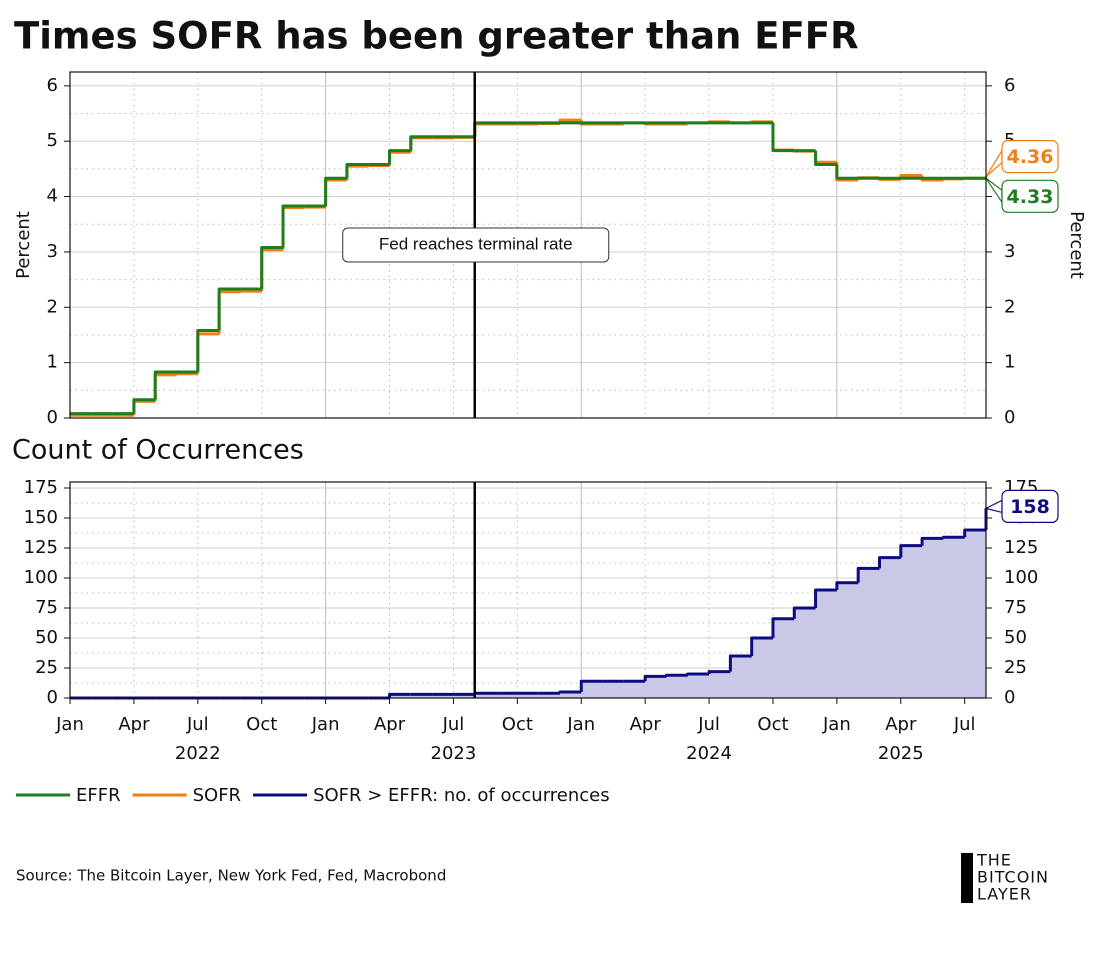 This screenshot has width=1100, height=957. What do you see at coordinates (1015, 607) in the screenshot?
I see `y2-tick-label: 75` at bounding box center [1015, 607].